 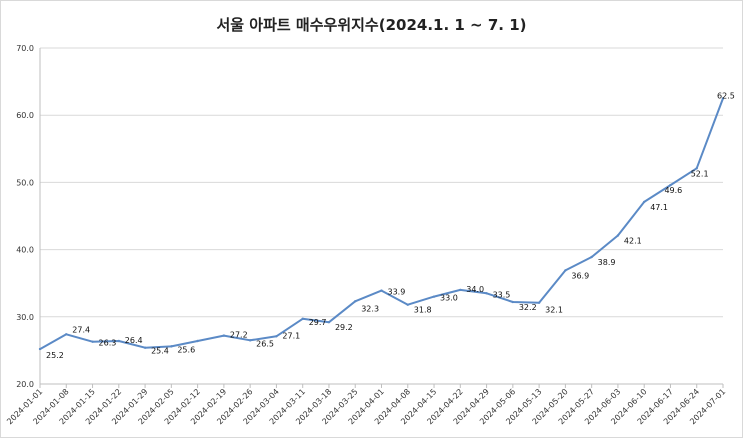 I want to click on y-tick-label: 60.0, so click(x=25, y=115).